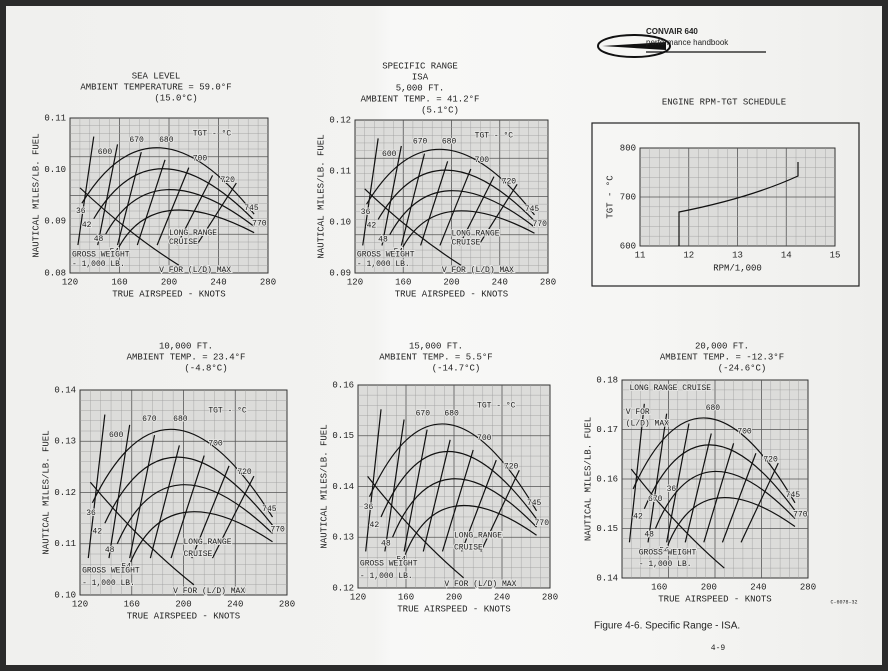 The width and height of the screenshot is (888, 671). I want to click on panel-title: (-14.7°C), so click(456, 368).